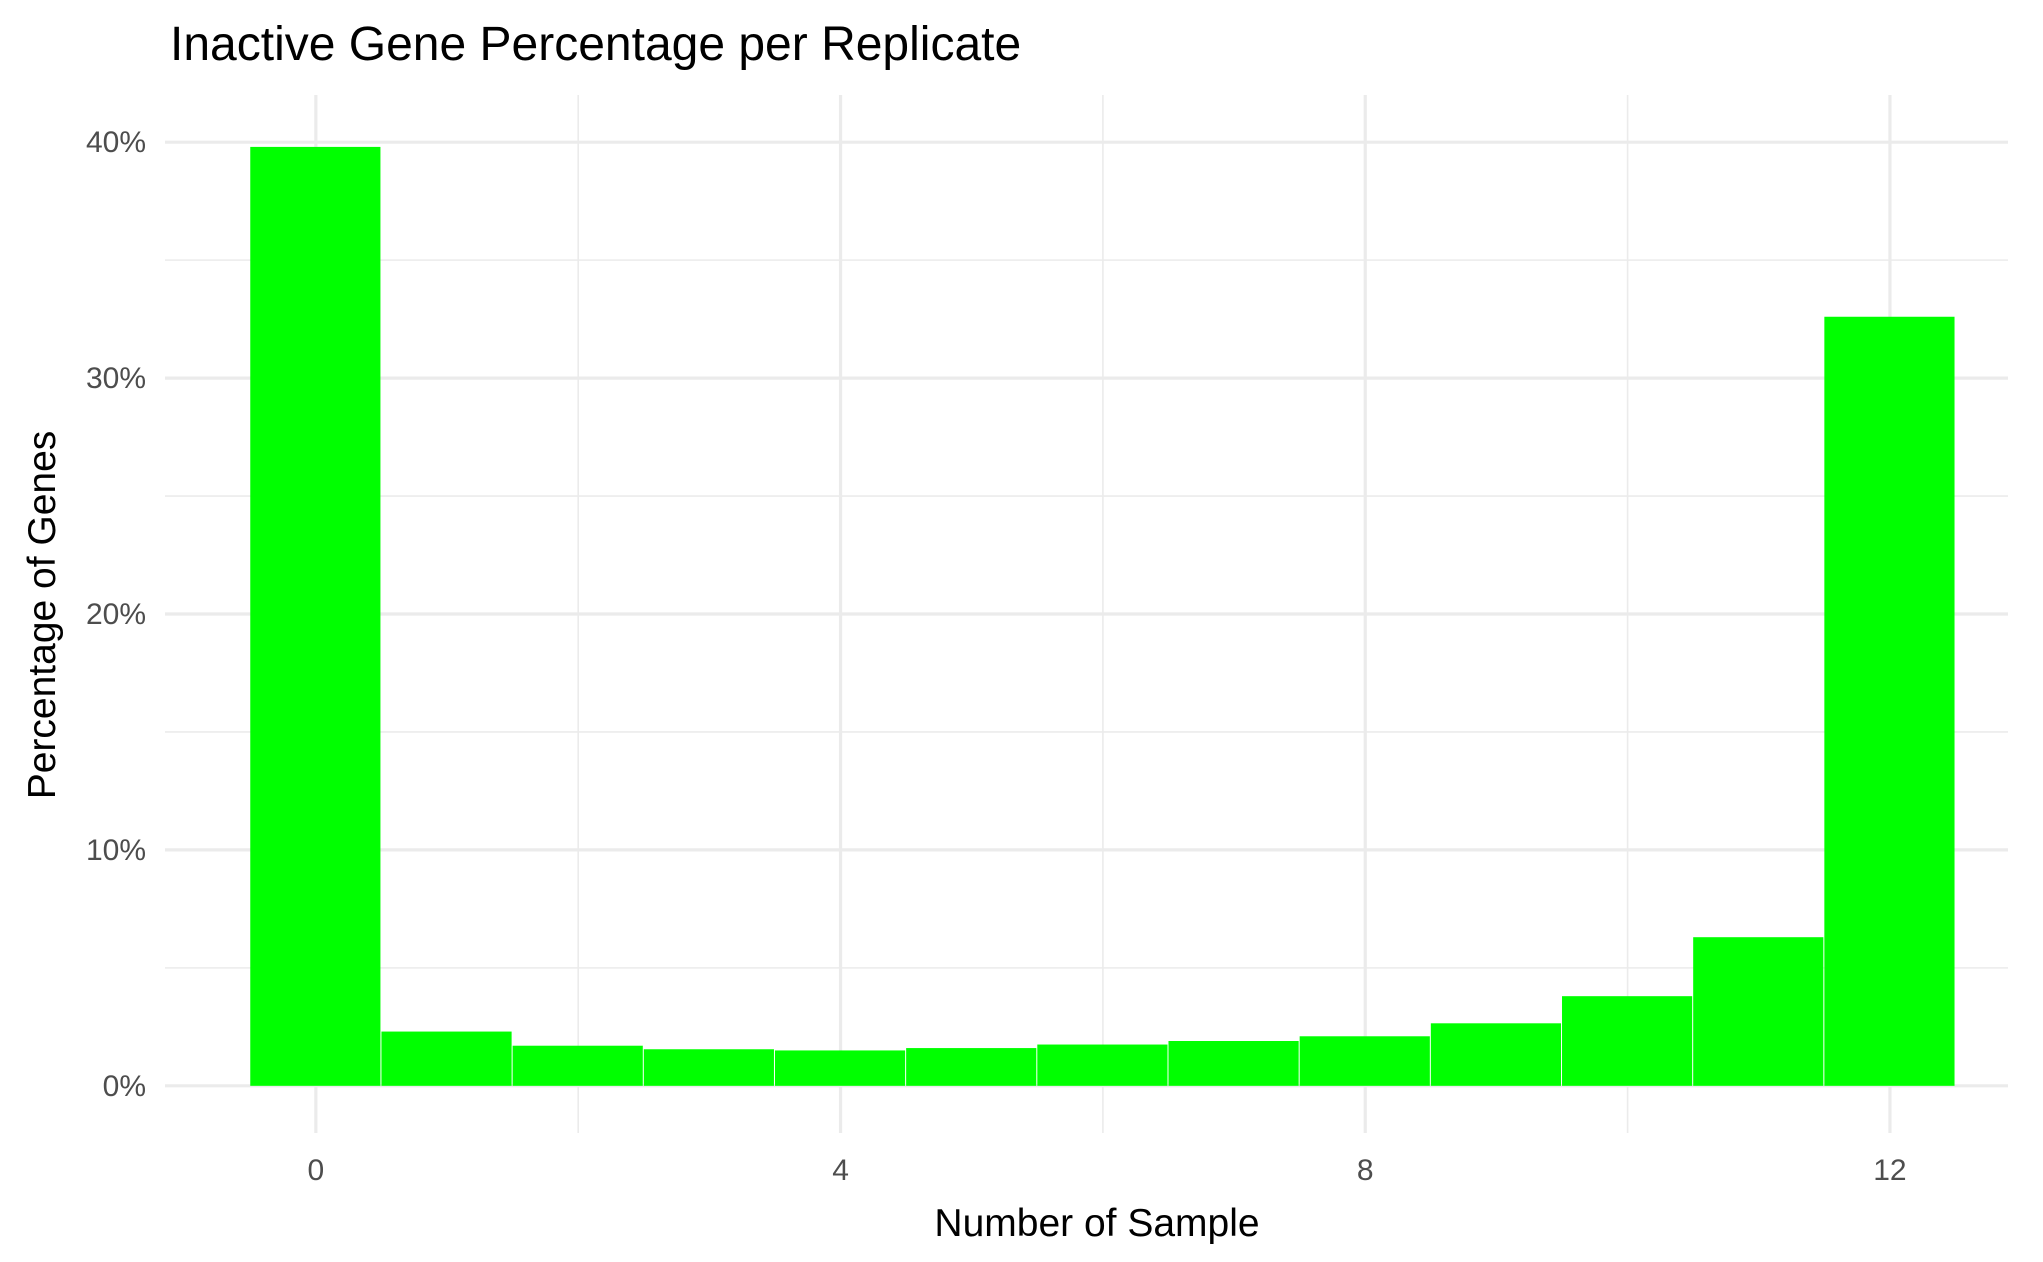 The width and height of the screenshot is (2043, 1262). What do you see at coordinates (116, 850) in the screenshot?
I see `y-tick-label: 10%` at bounding box center [116, 850].